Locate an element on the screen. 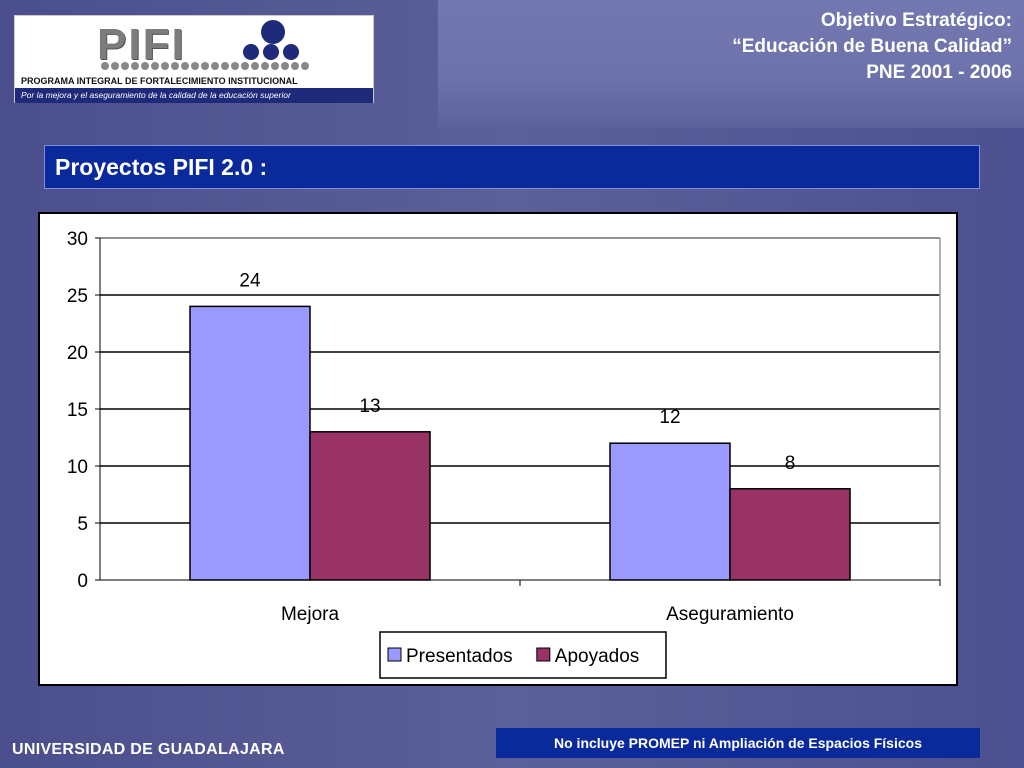  header-line-2: “Educación de Buena Calidad” is located at coordinates (872, 46).